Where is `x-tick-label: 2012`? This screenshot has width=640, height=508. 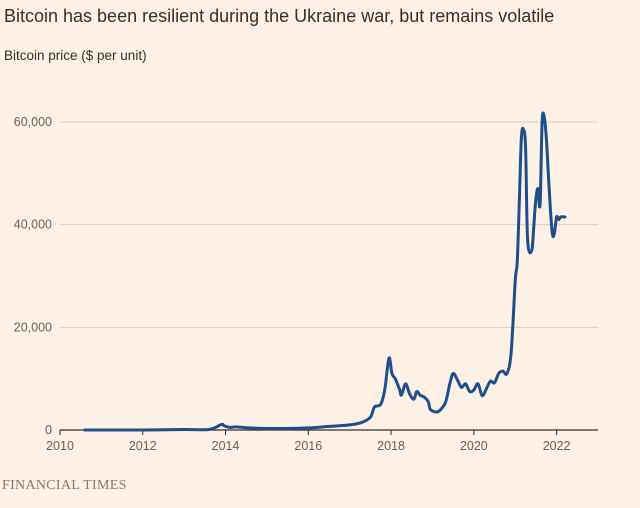
x-tick-label: 2012 is located at coordinates (143, 446).